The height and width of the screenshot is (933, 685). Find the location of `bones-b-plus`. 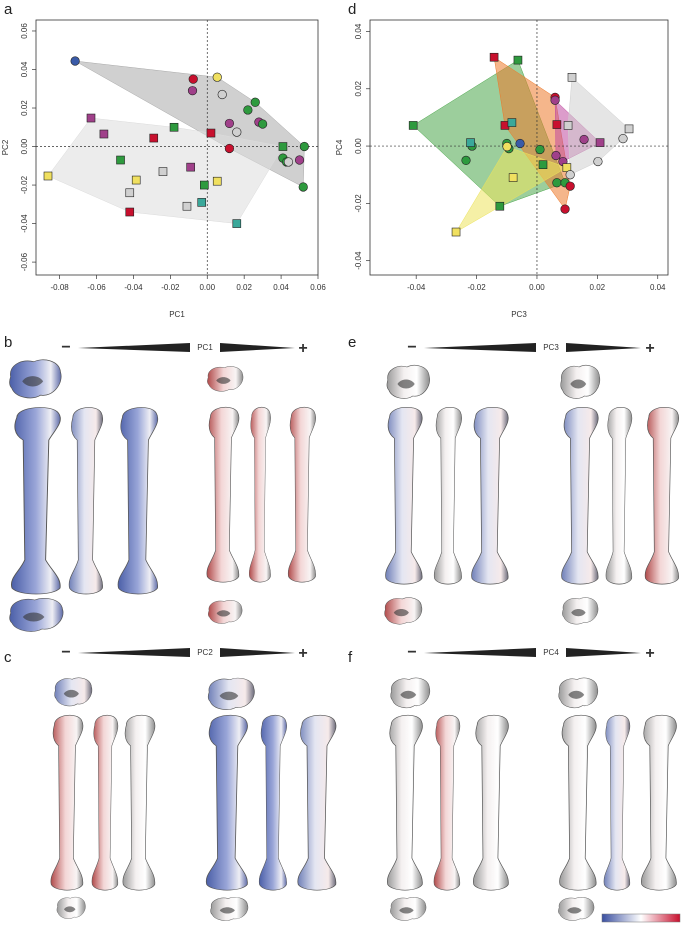

bones-b-plus is located at coordinates (261, 495).